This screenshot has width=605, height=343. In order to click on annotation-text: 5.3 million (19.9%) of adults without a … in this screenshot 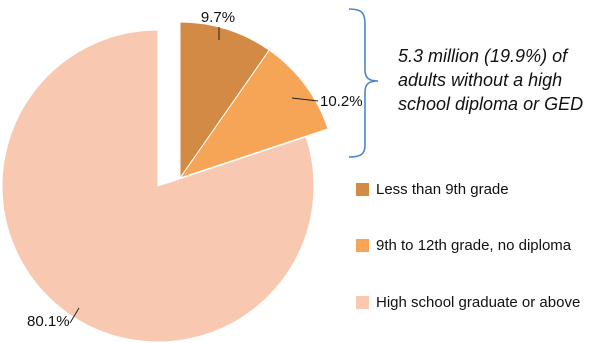, I will do `click(491, 80)`.